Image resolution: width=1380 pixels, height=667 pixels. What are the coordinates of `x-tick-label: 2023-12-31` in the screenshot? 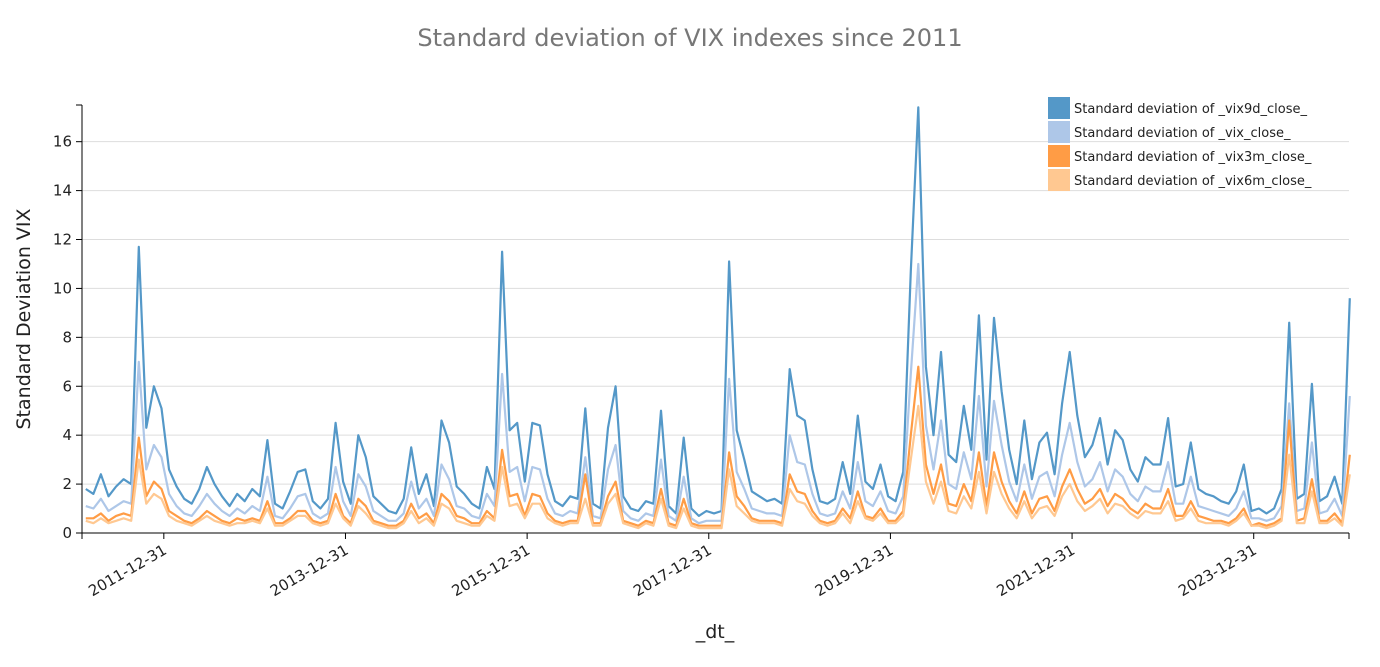 It's located at (1217, 570).